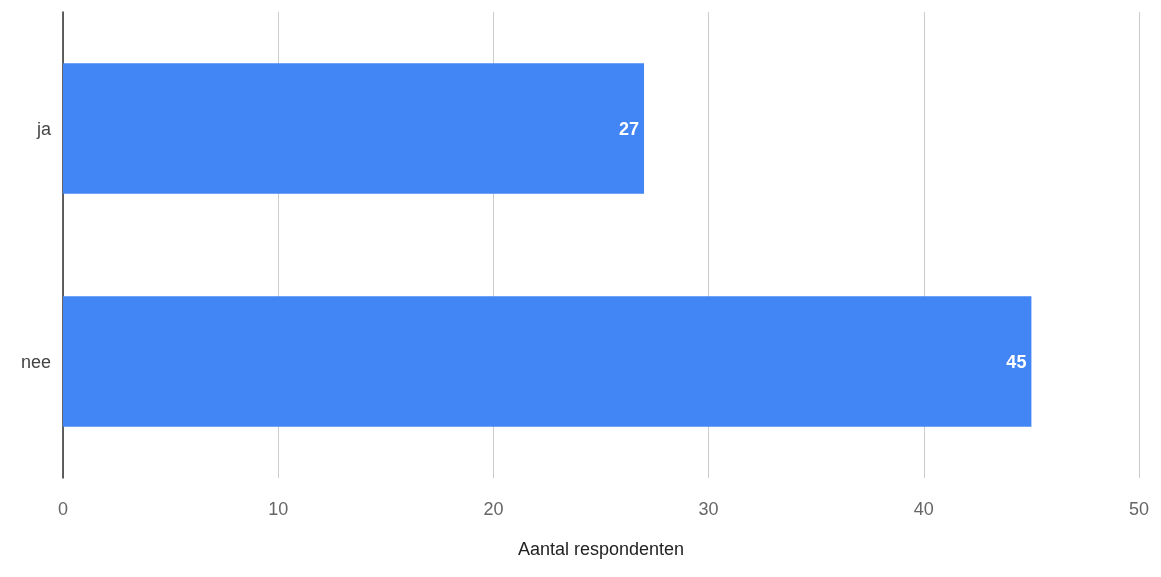  What do you see at coordinates (63, 509) in the screenshot?
I see `x-tick-label: 0` at bounding box center [63, 509].